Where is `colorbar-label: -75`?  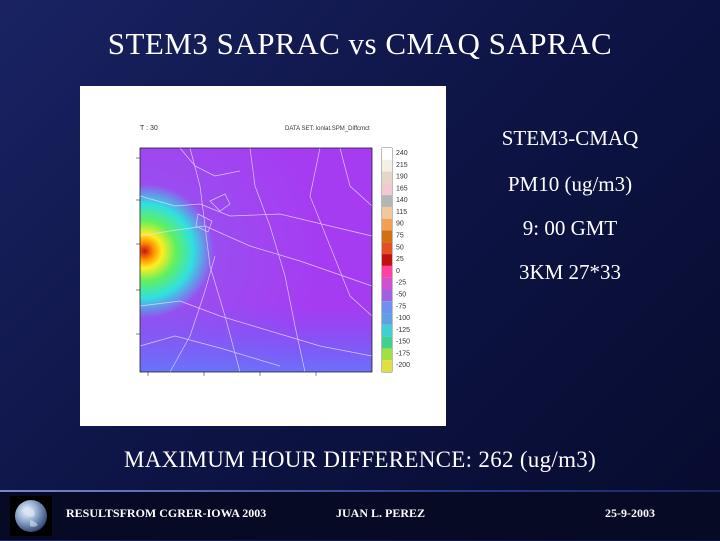 colorbar-label: -75 is located at coordinates (401, 306).